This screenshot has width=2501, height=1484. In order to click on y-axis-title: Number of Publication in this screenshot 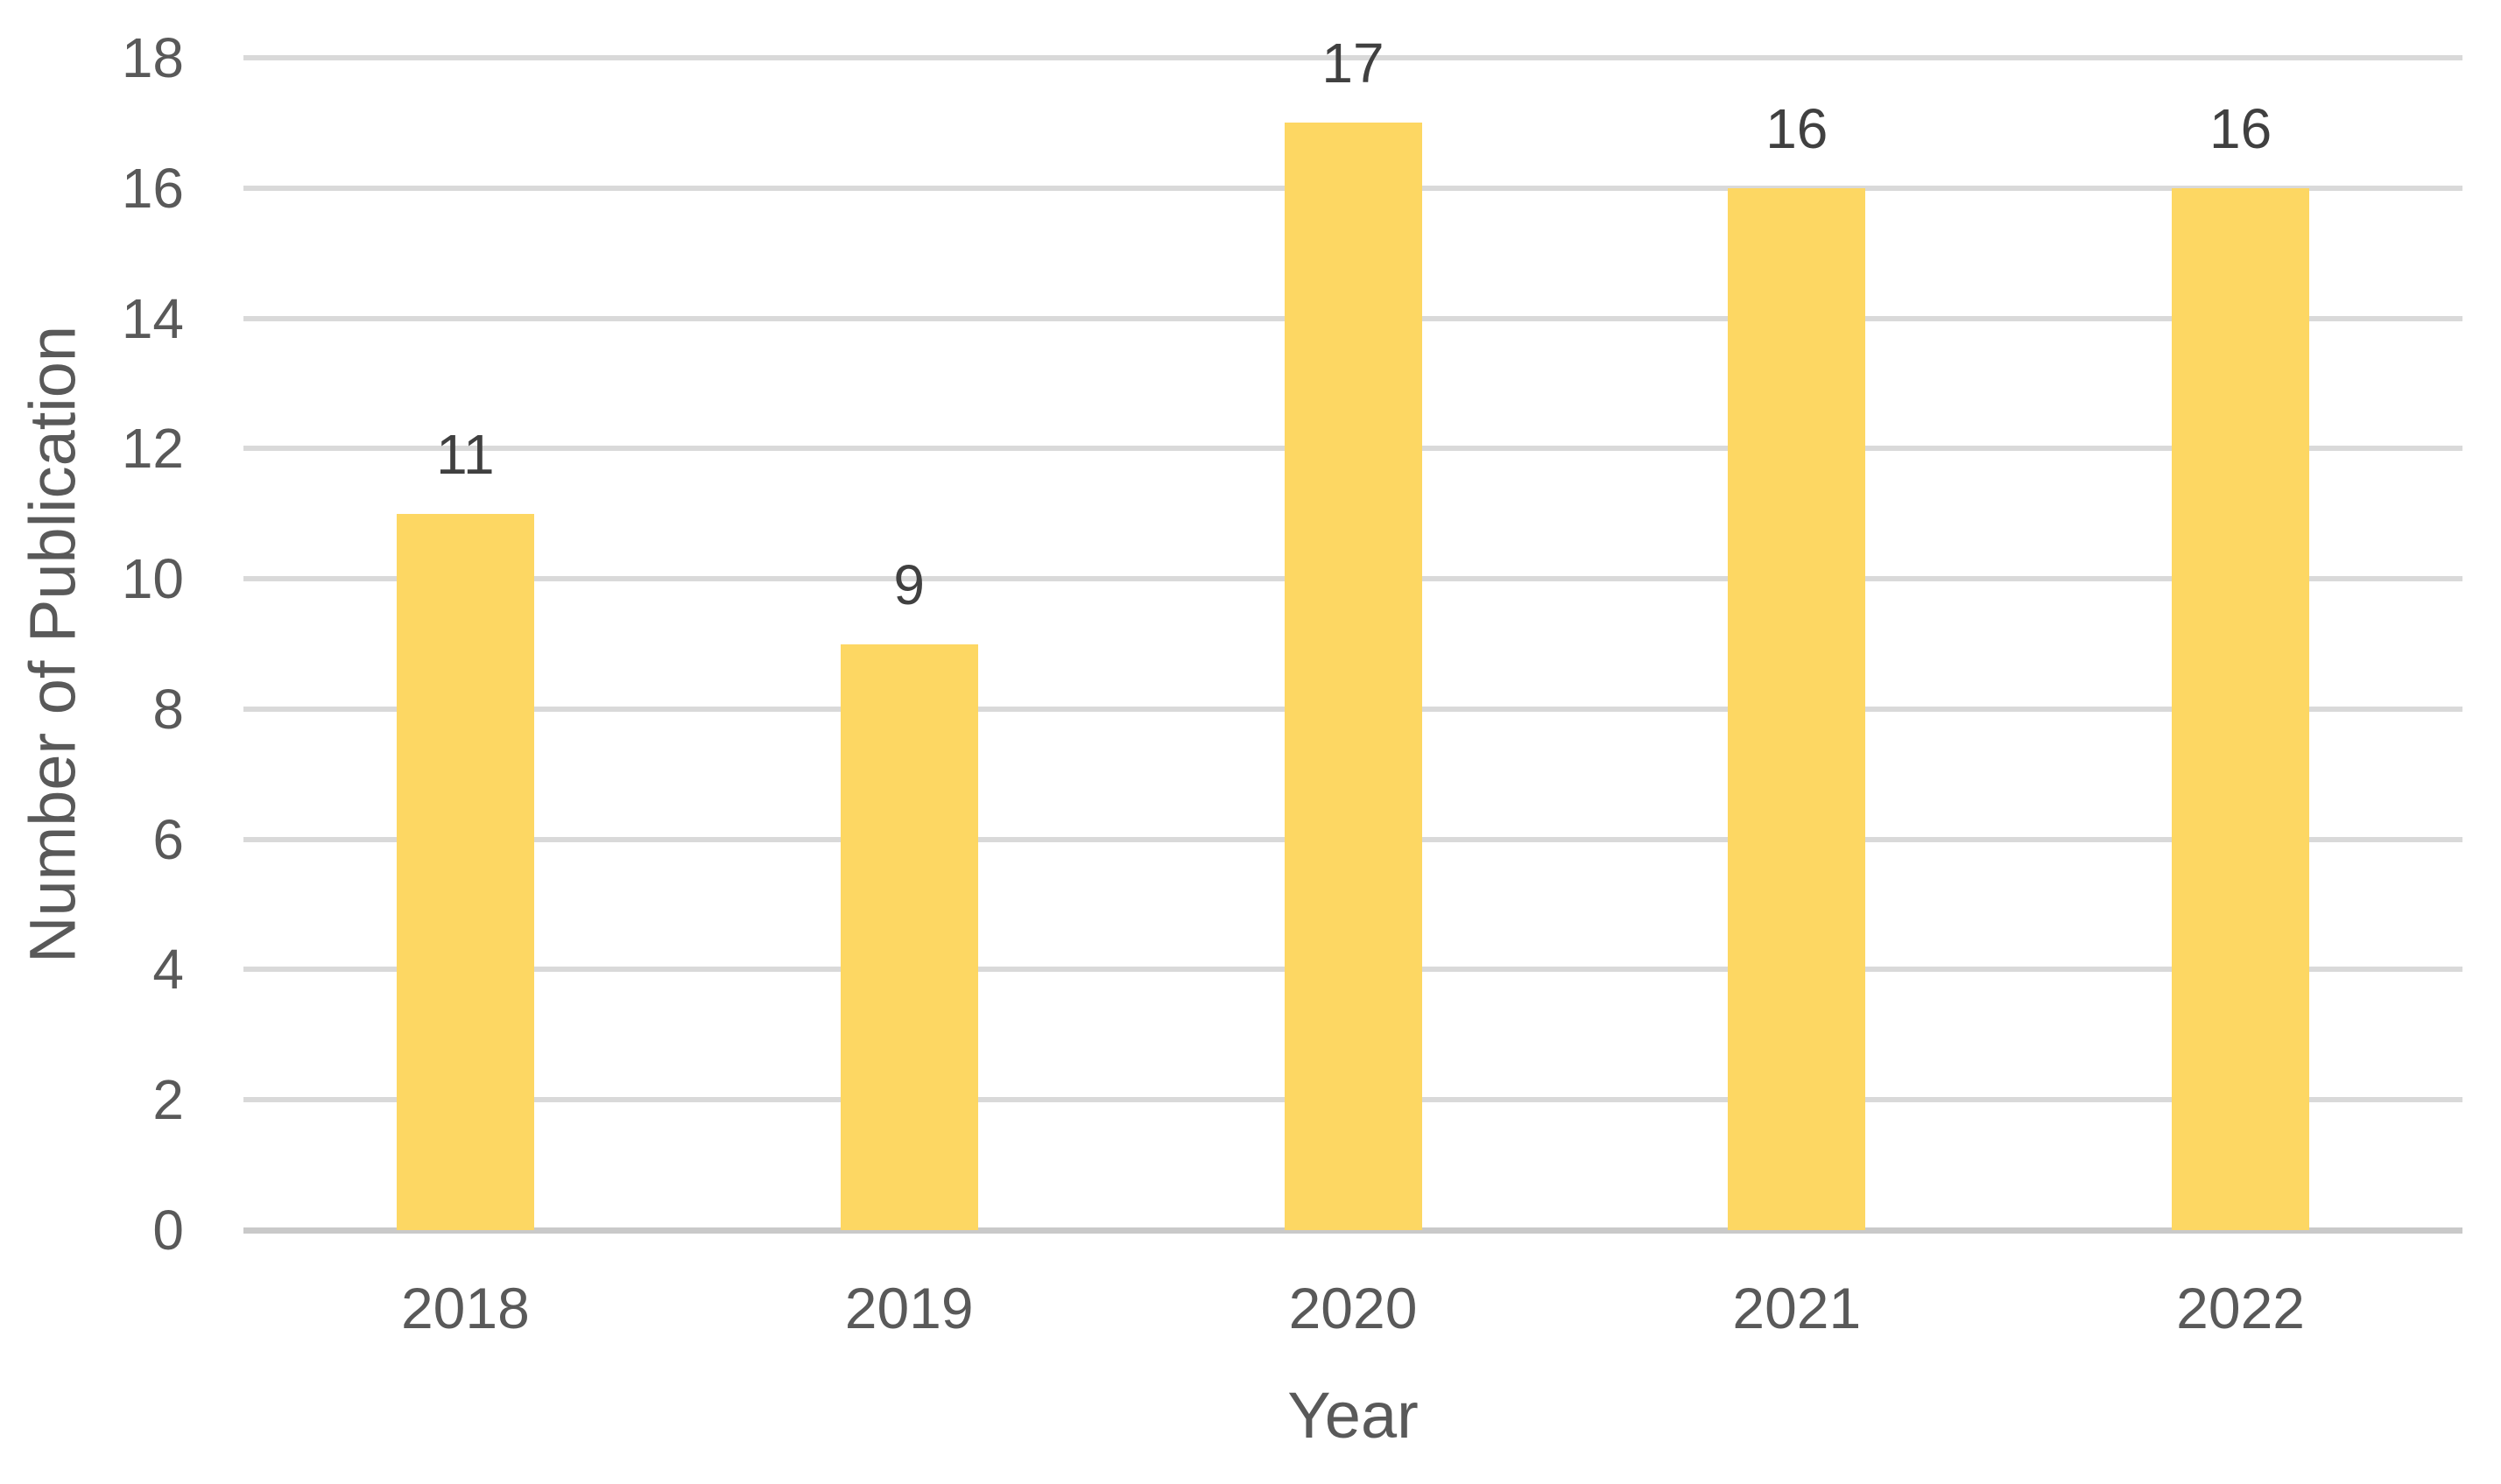, I will do `click(52, 644)`.